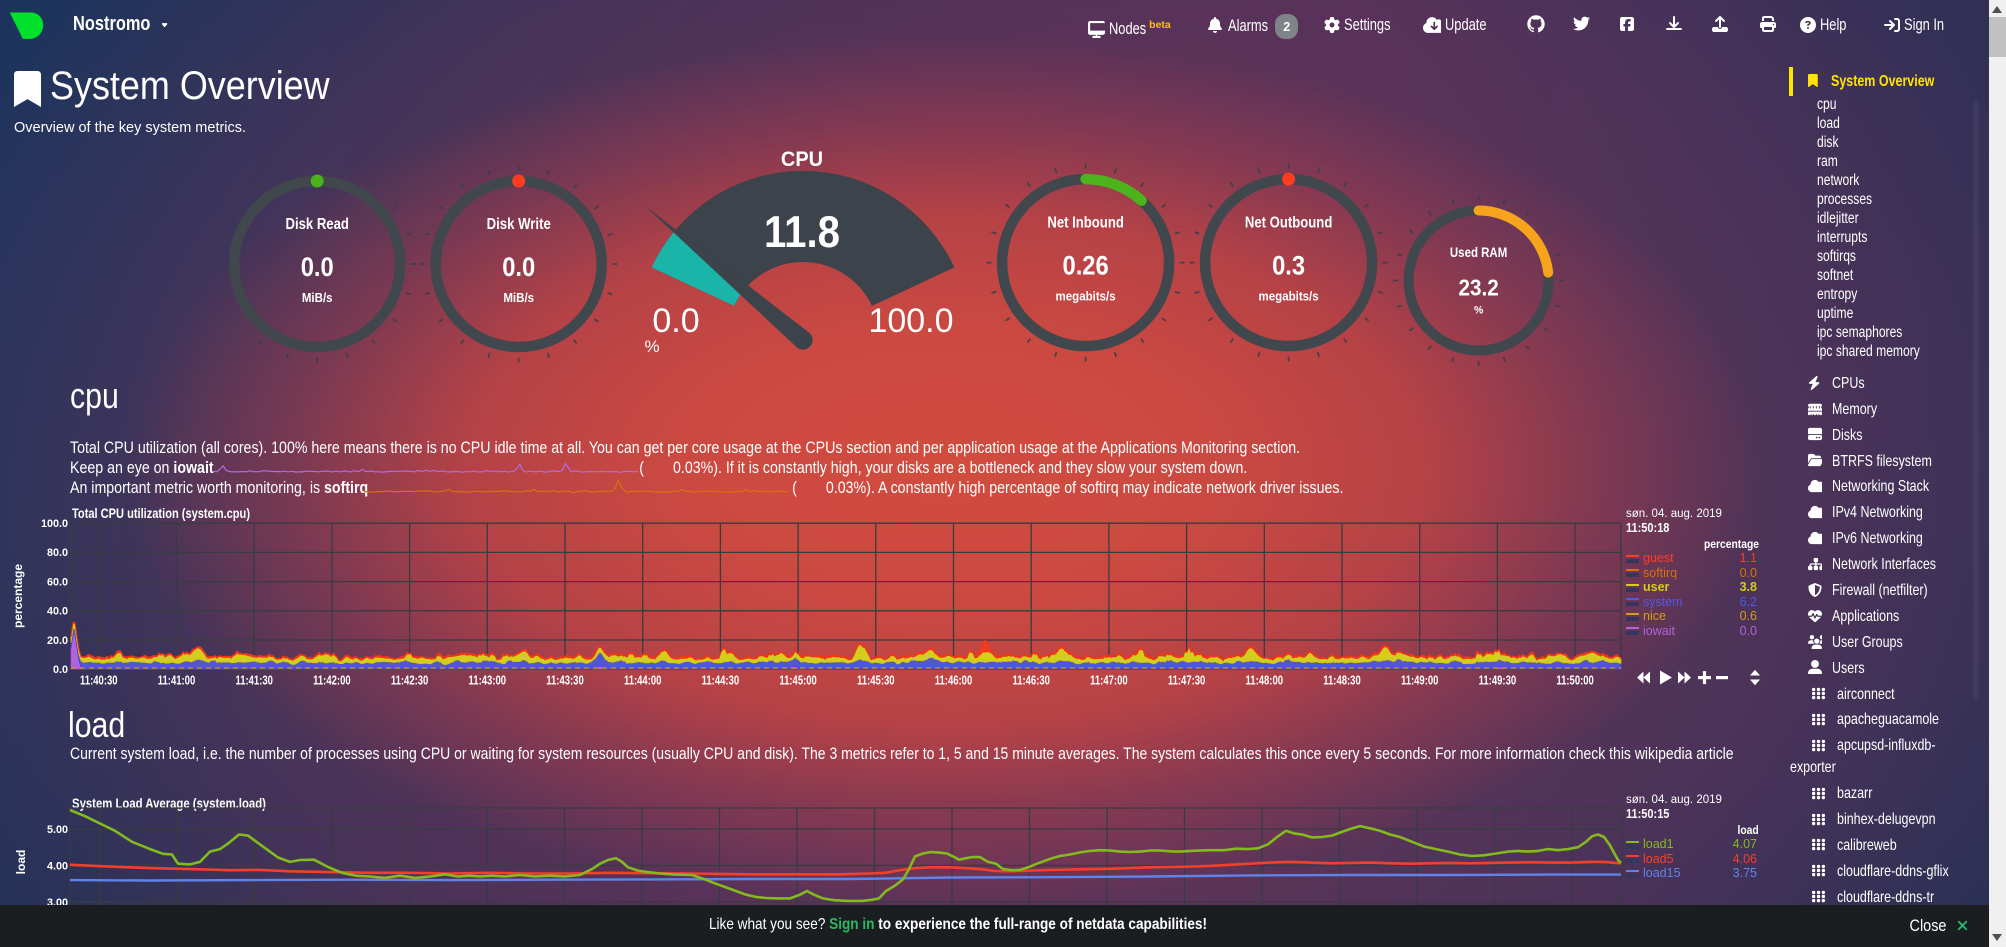  What do you see at coordinates (1498, 681) in the screenshot?
I see `svg-text: 11:49:30` at bounding box center [1498, 681].